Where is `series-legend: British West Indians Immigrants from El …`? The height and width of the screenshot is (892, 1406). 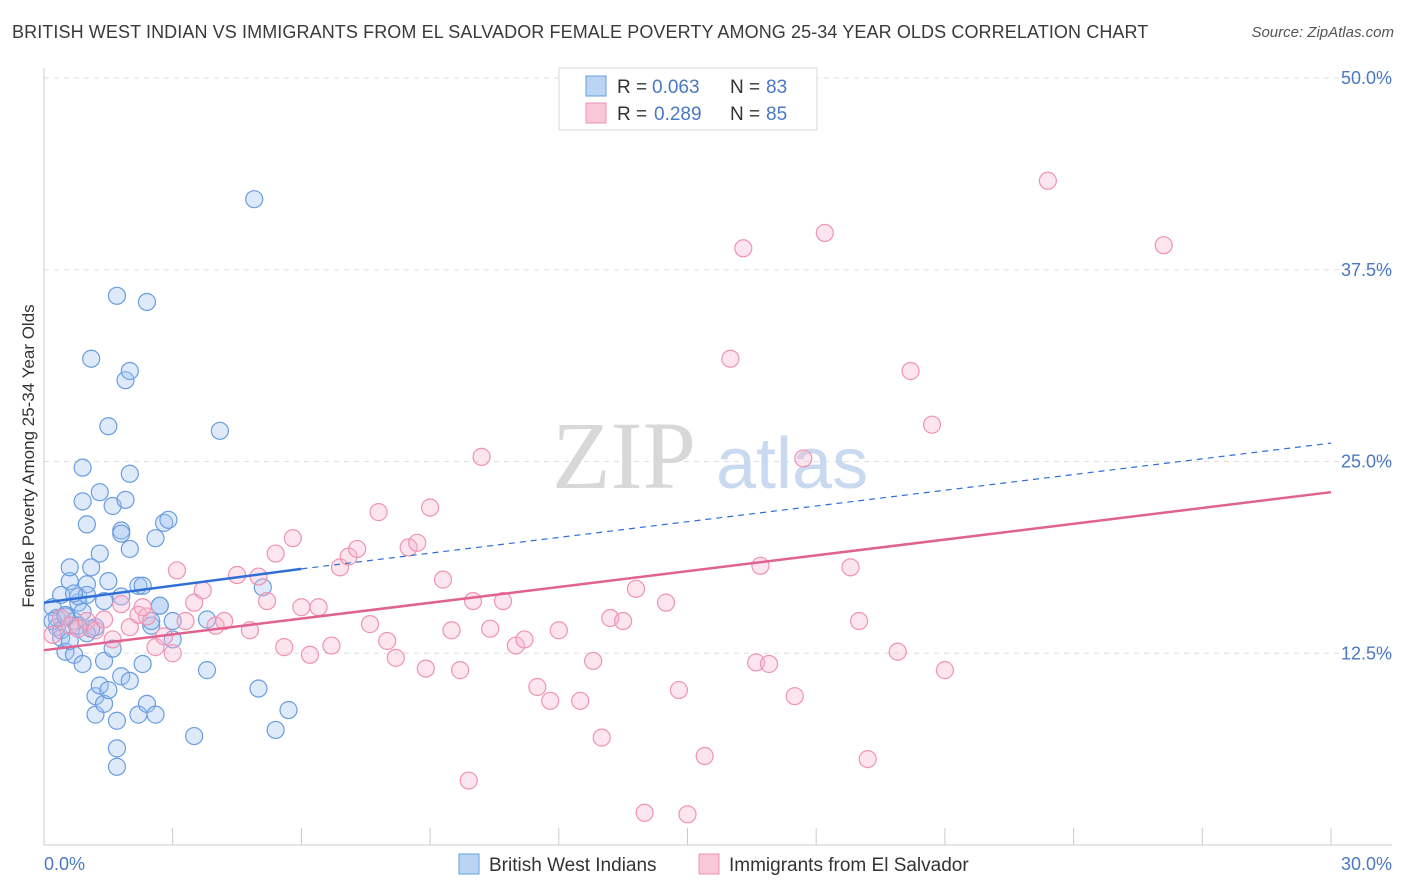
series-legend: British West Indians Immigrants from El … is located at coordinates (713, 864).